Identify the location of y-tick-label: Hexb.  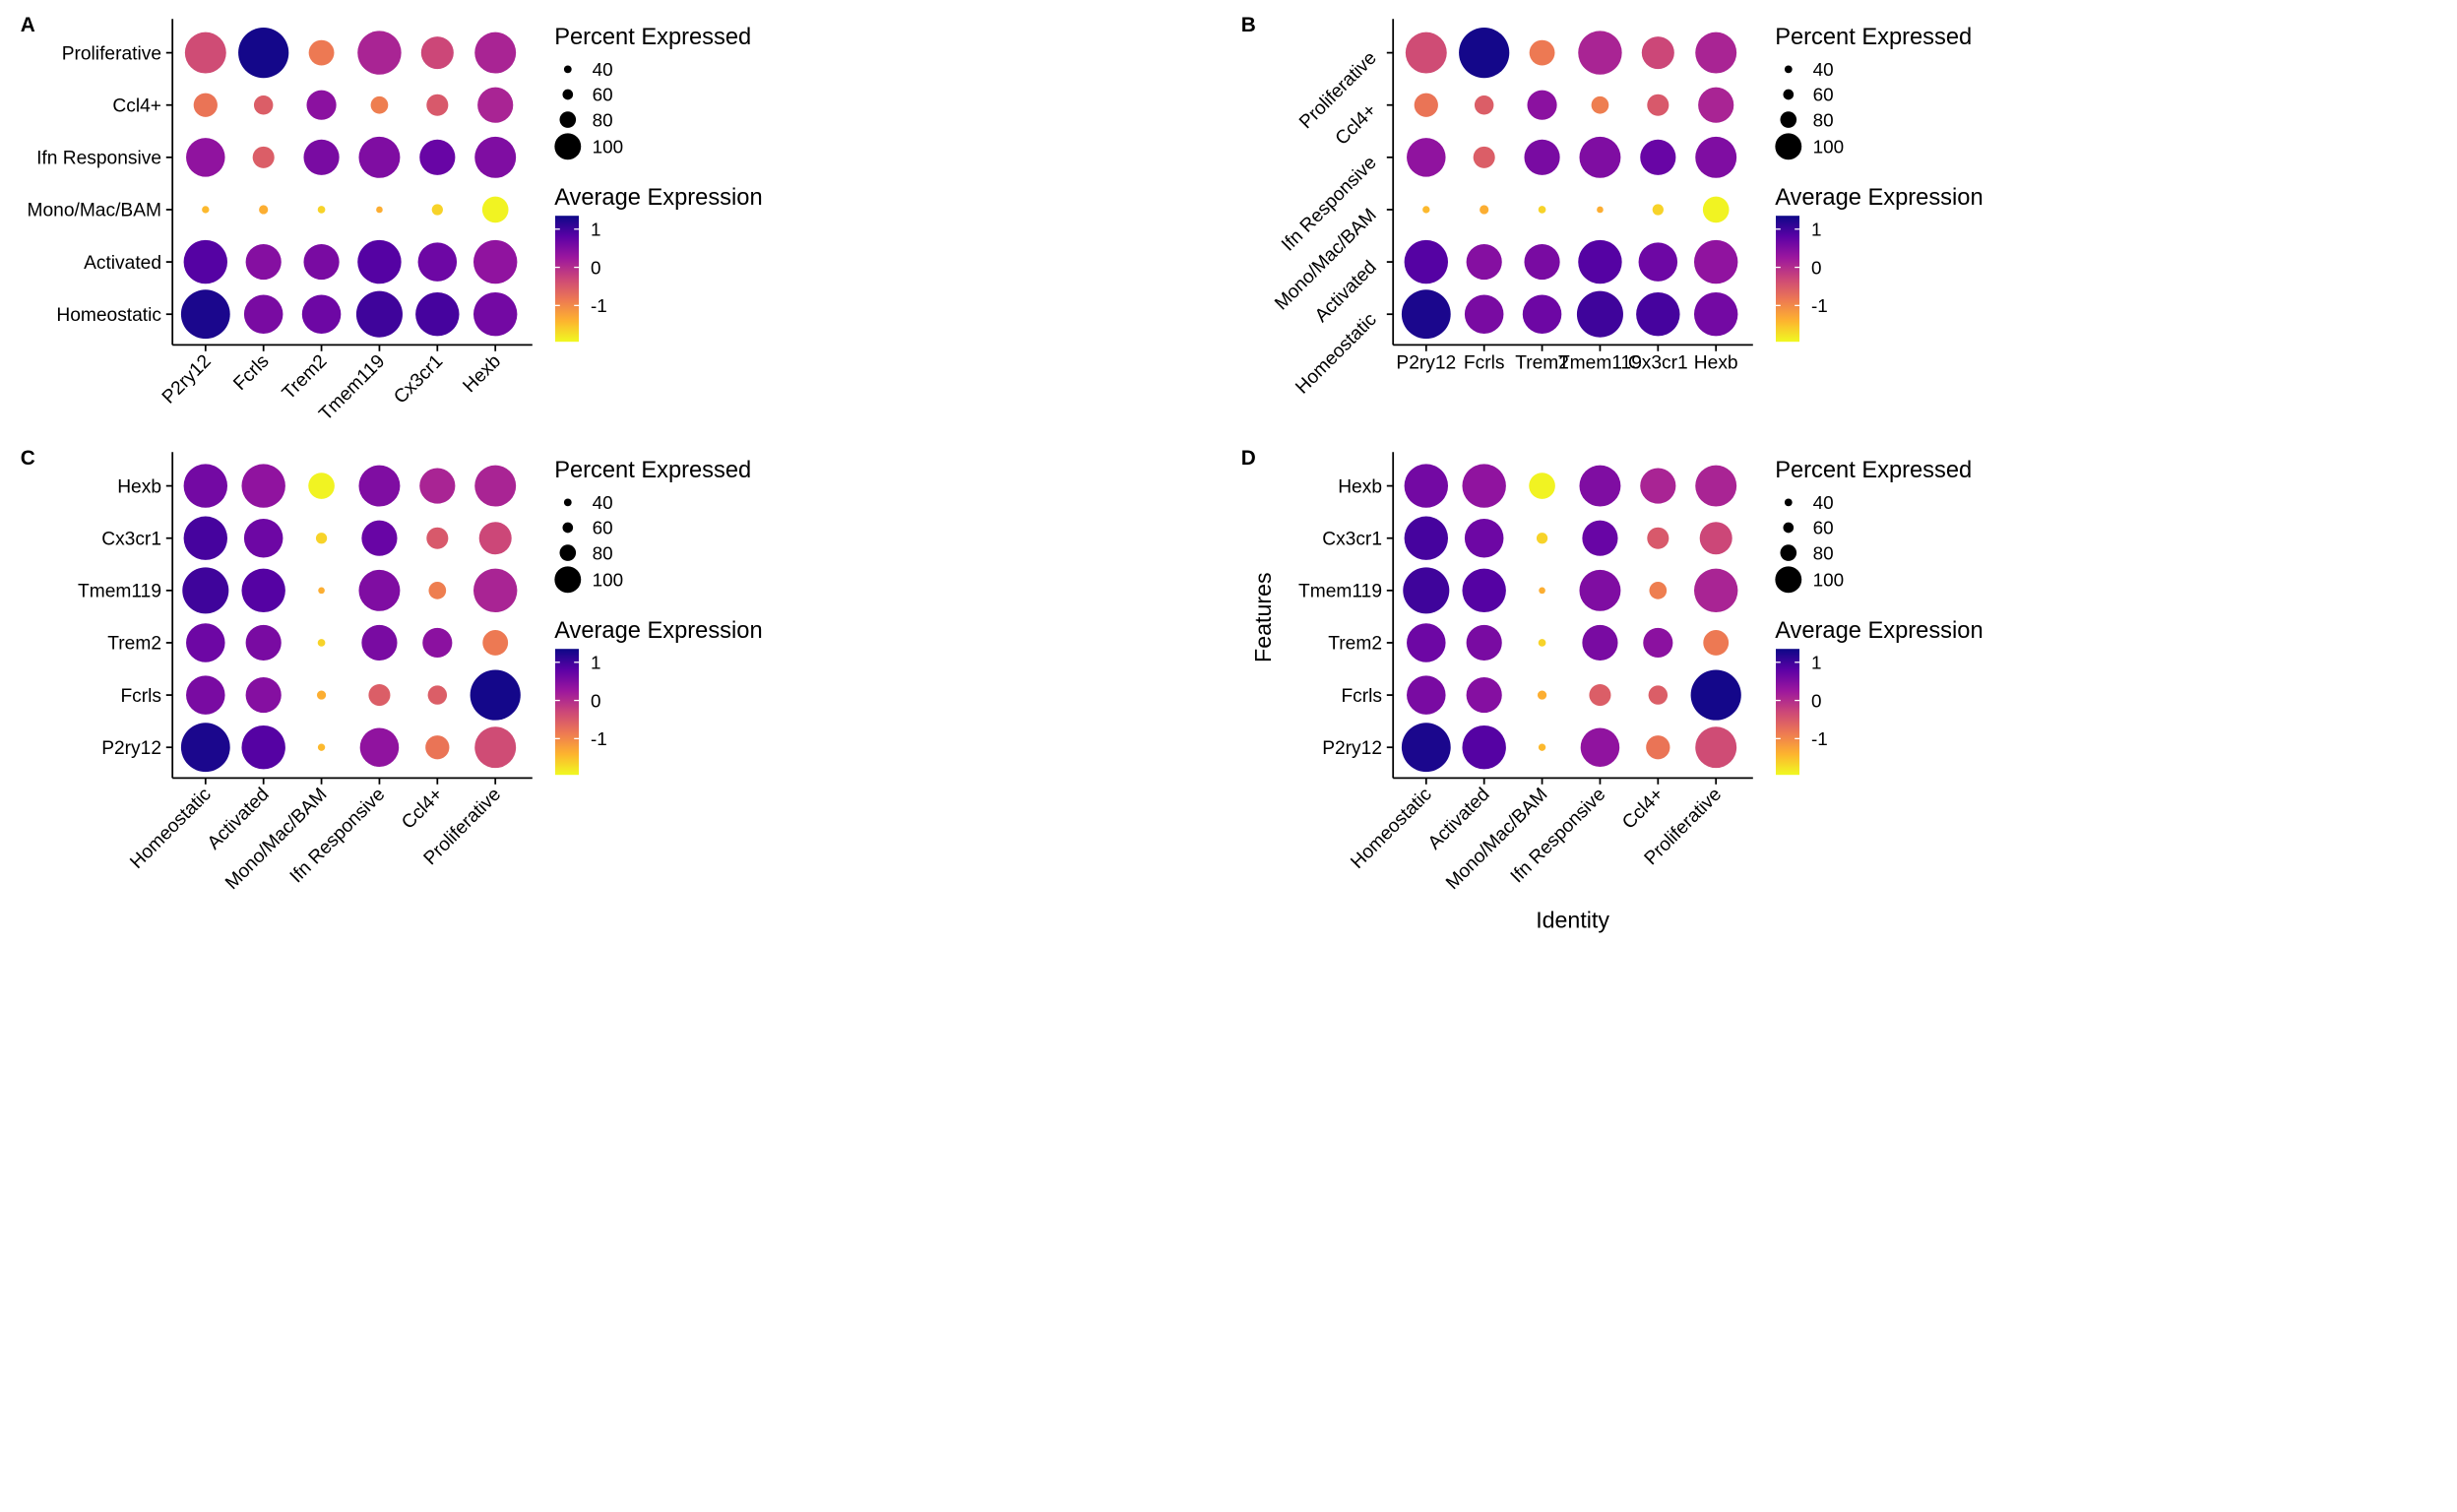
(139, 486).